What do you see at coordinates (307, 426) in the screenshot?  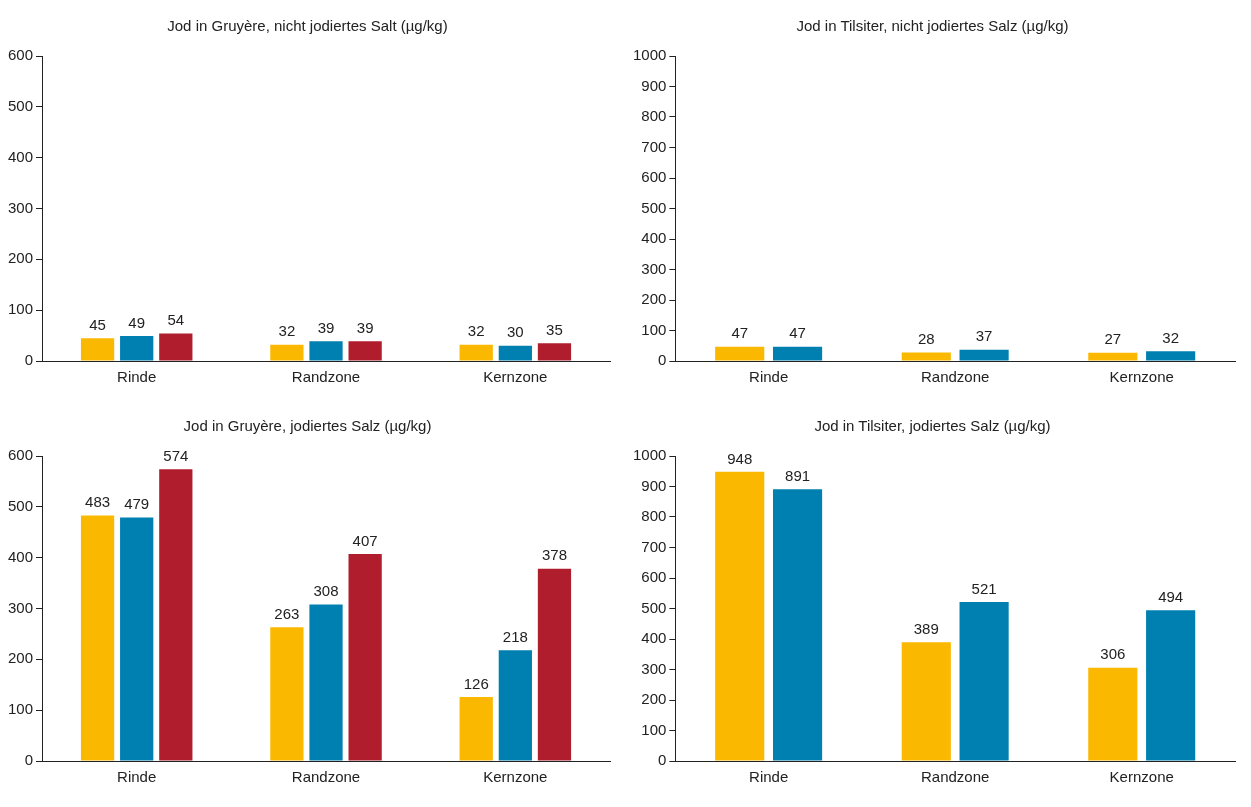 I see `chart-title: Jod in Gruyère, jodiertes Salz (µg/kg)` at bounding box center [307, 426].